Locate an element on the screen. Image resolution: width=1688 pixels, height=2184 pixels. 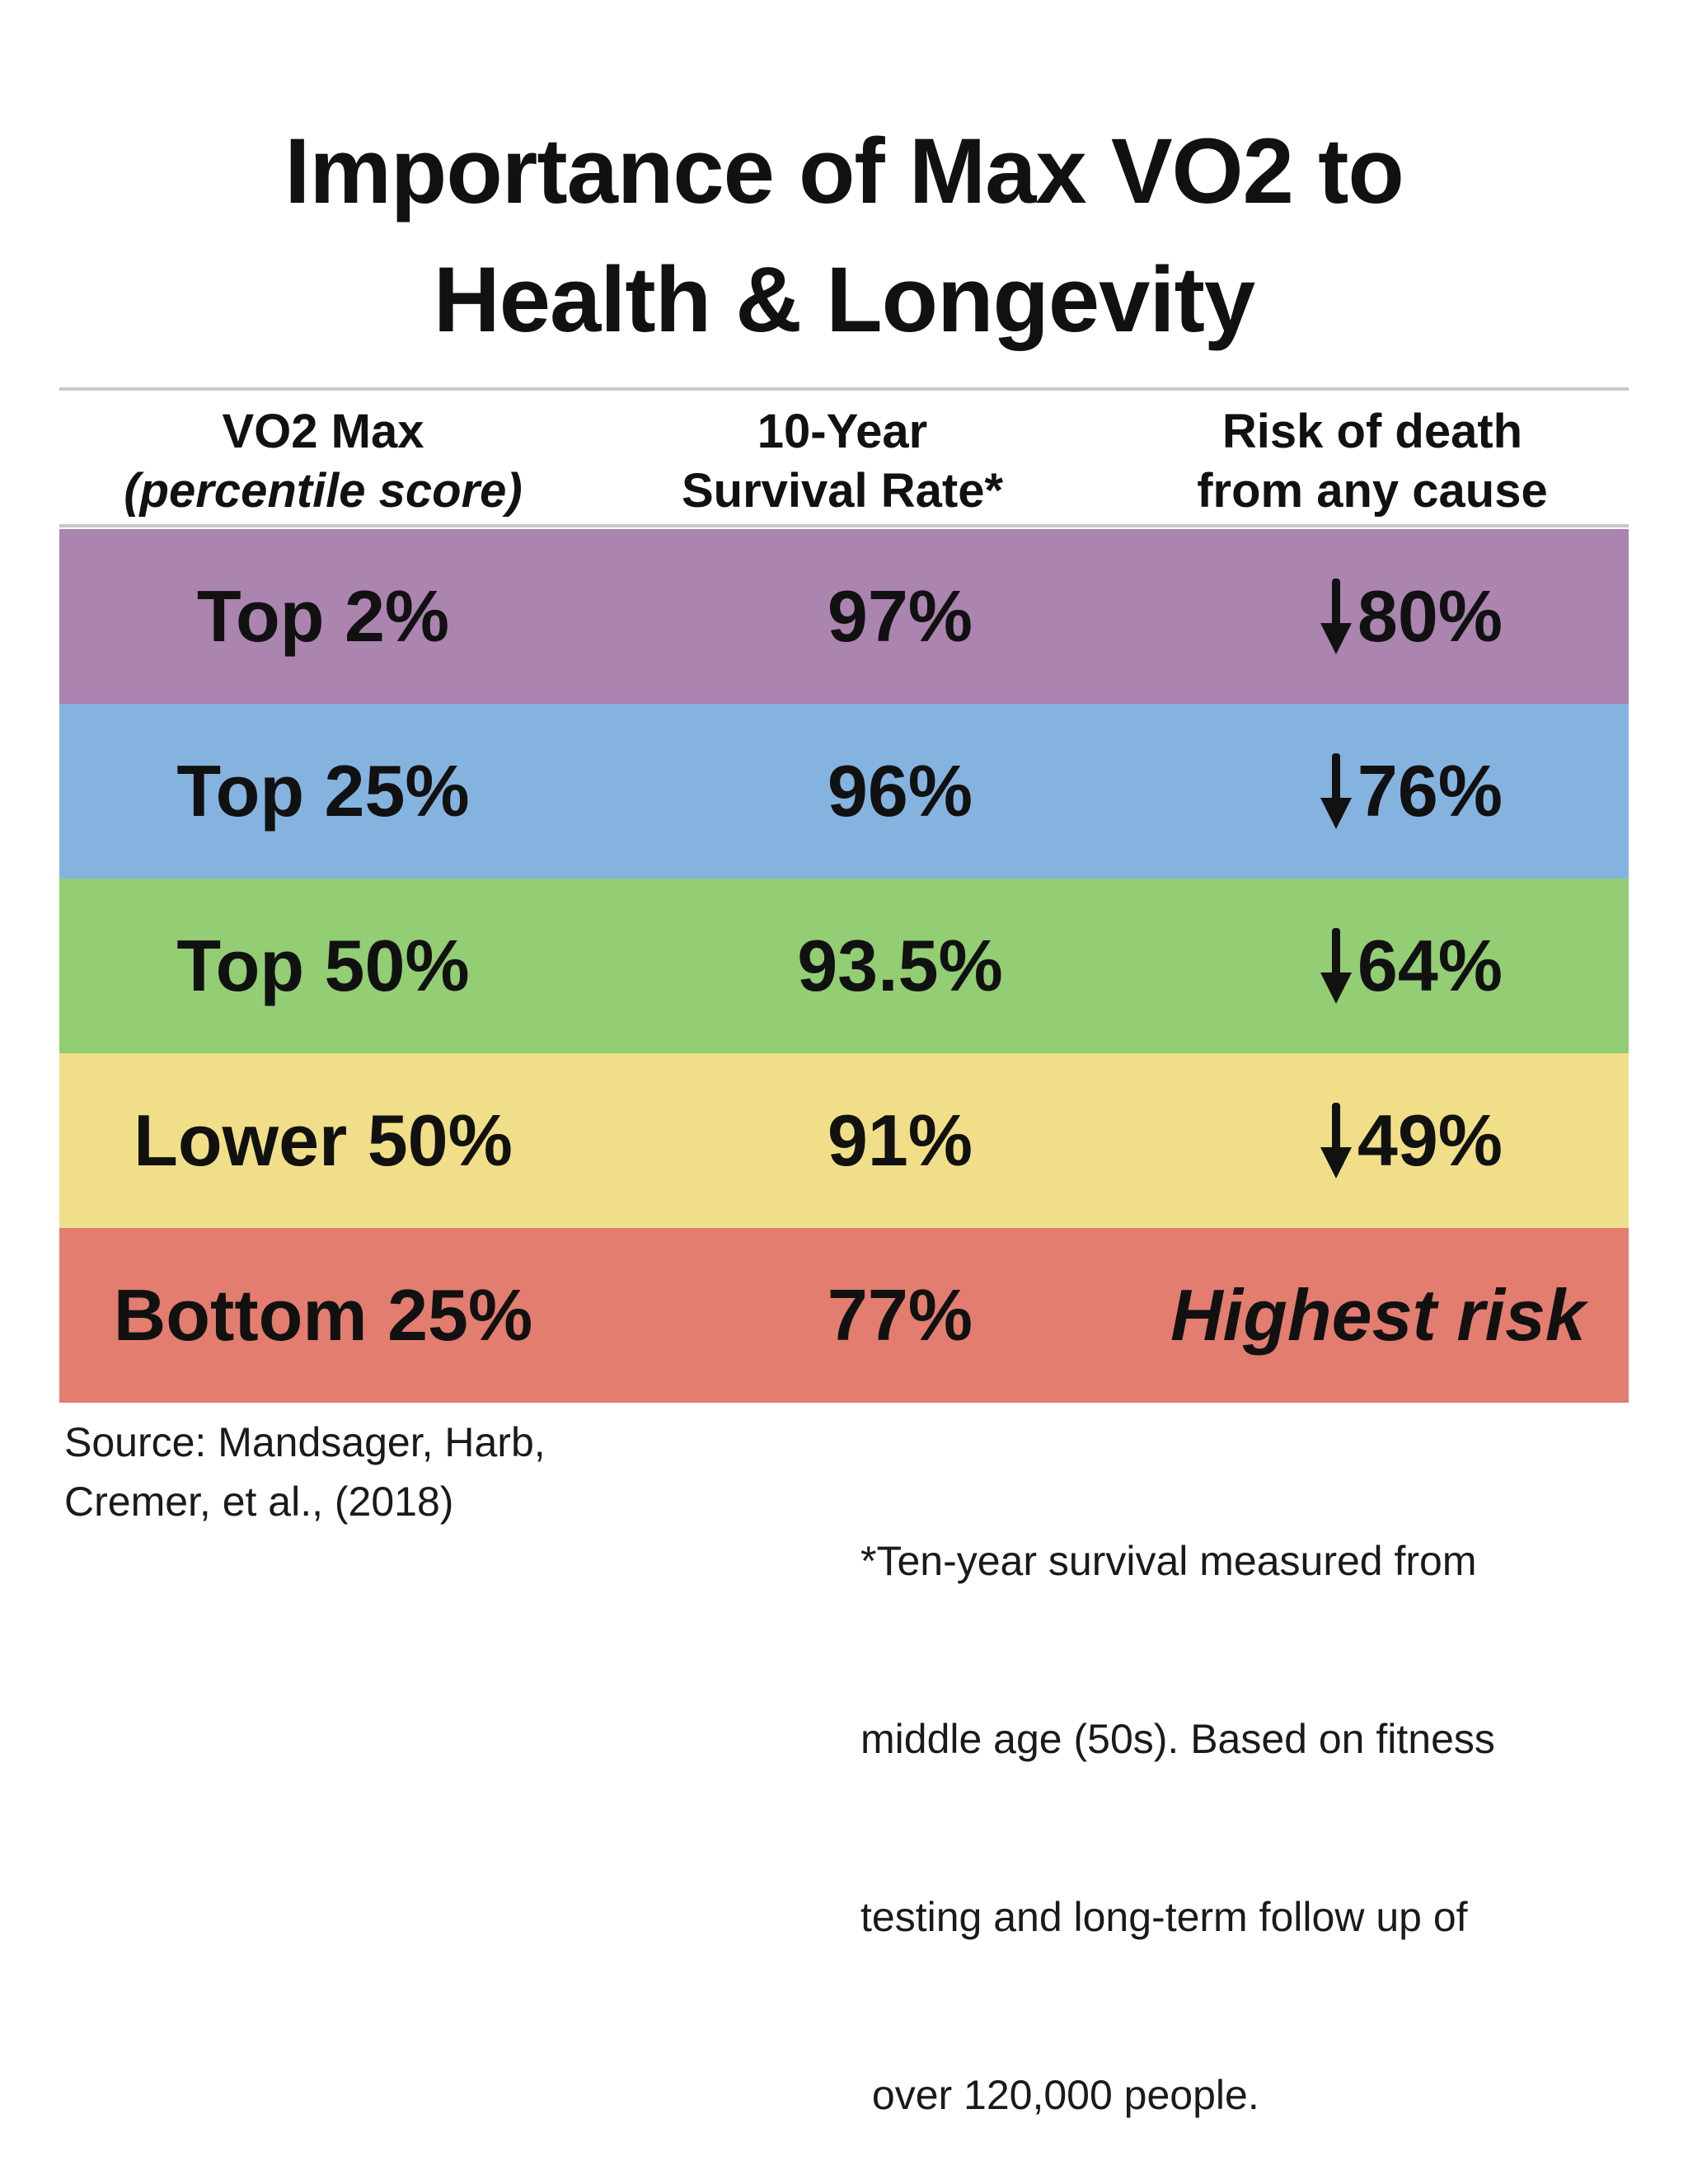
risk-reduction-text: 64% is located at coordinates (1430, 965).